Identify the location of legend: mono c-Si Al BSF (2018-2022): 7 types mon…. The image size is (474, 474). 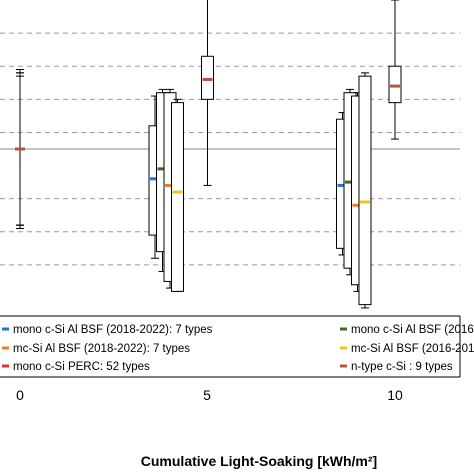
(237, 346).